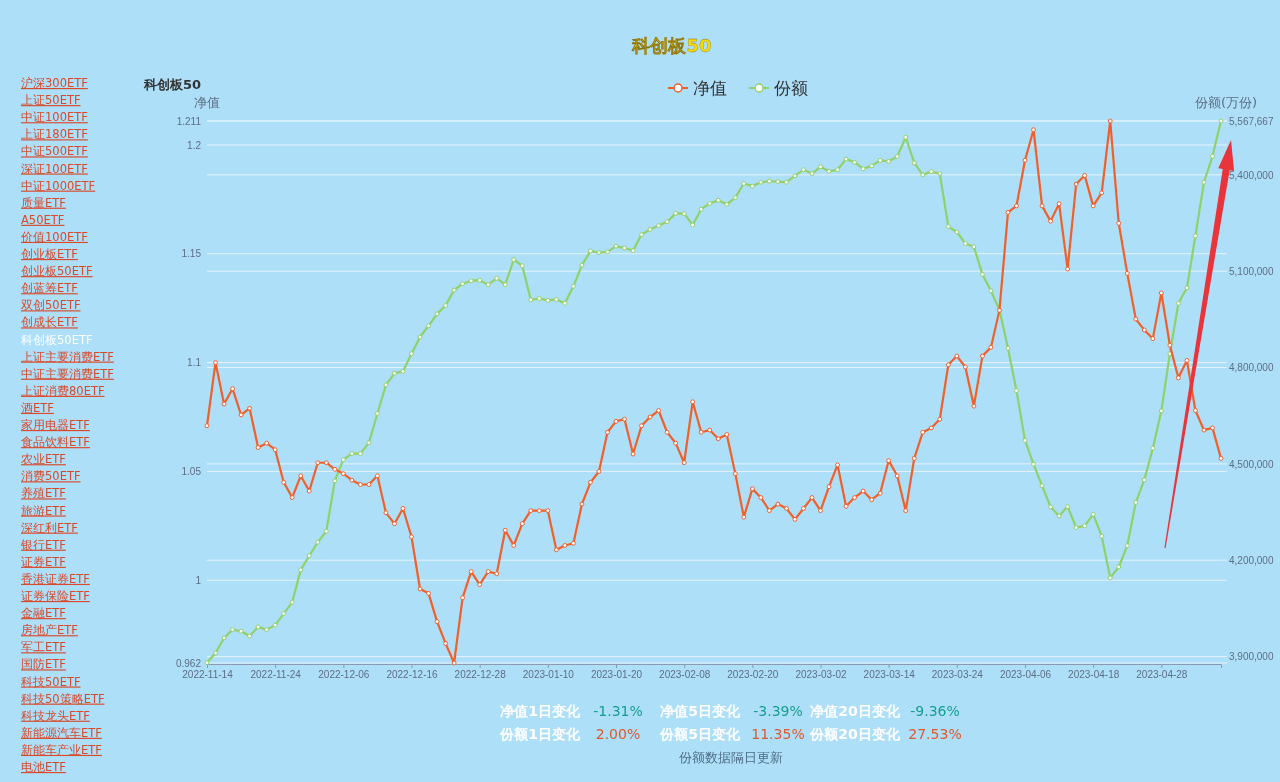 The image size is (1280, 782). What do you see at coordinates (194, 363) in the screenshot?
I see `y-tick-label: 1.1` at bounding box center [194, 363].